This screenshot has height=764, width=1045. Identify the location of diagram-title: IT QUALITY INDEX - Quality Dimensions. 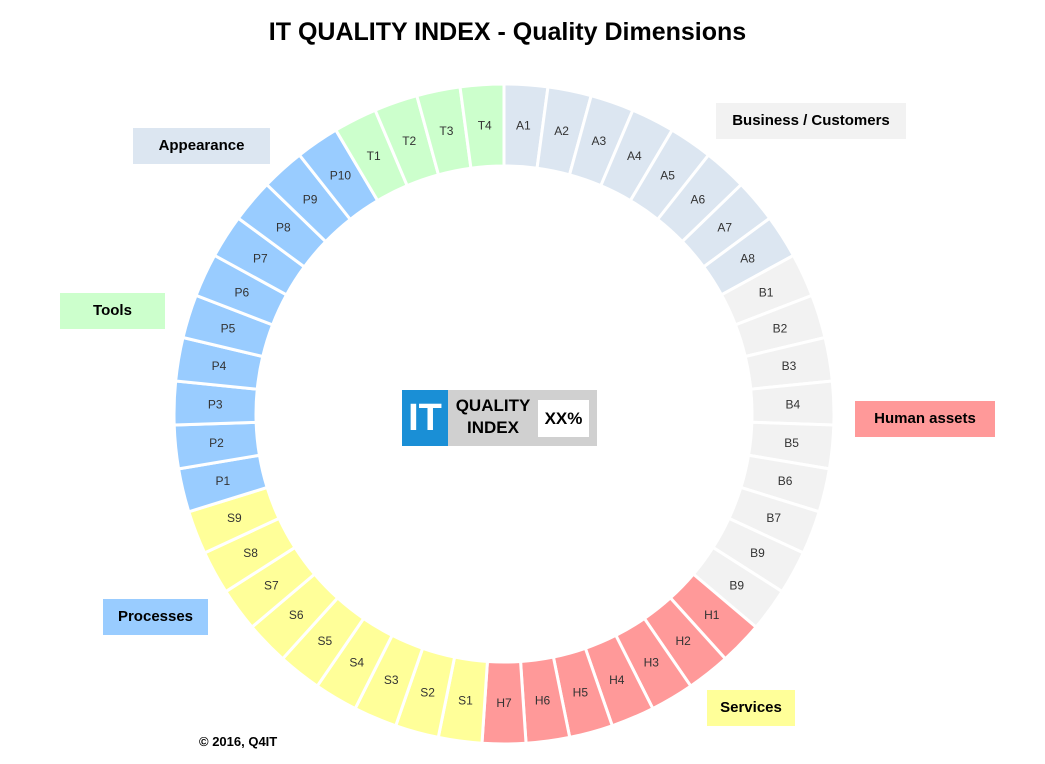
(507, 32).